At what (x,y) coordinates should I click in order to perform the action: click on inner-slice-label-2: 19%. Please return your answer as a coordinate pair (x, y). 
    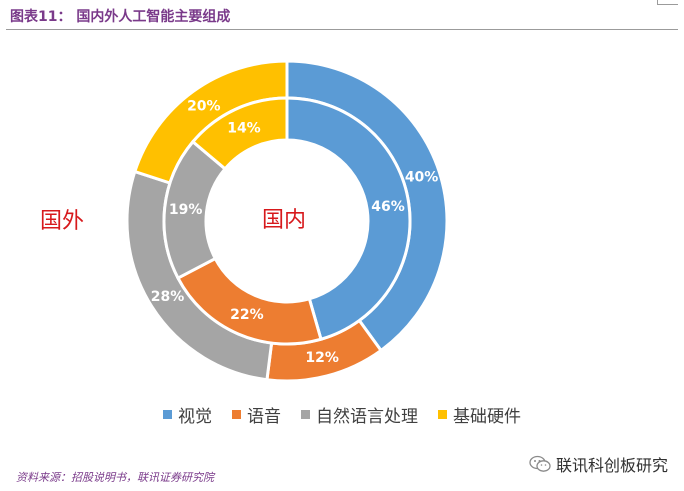
    Looking at the image, I should click on (186, 210).